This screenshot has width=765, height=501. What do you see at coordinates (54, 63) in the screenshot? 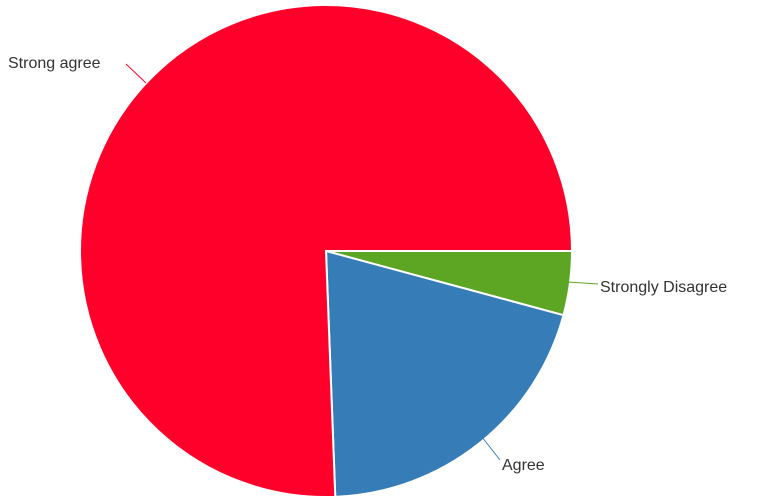
I see `slice-label-strong-agree: Strong agree` at bounding box center [54, 63].